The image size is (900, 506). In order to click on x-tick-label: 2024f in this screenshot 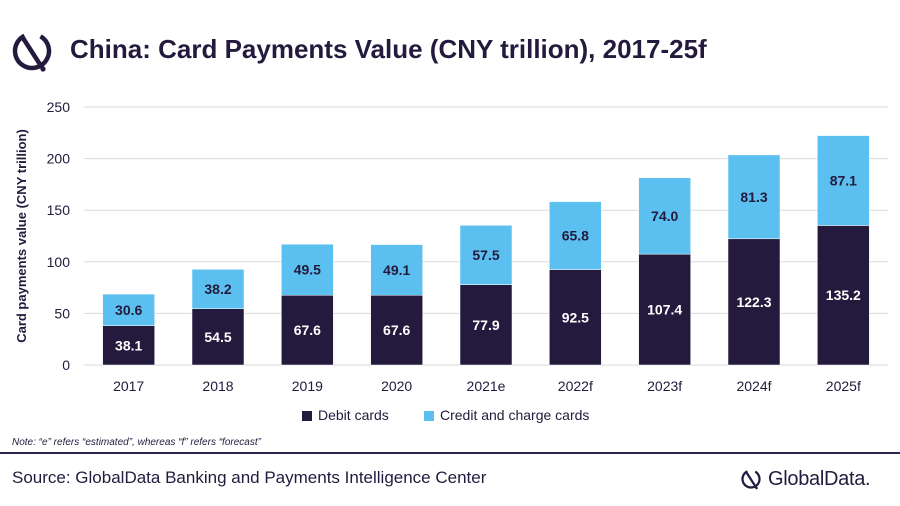, I will do `click(753, 386)`.